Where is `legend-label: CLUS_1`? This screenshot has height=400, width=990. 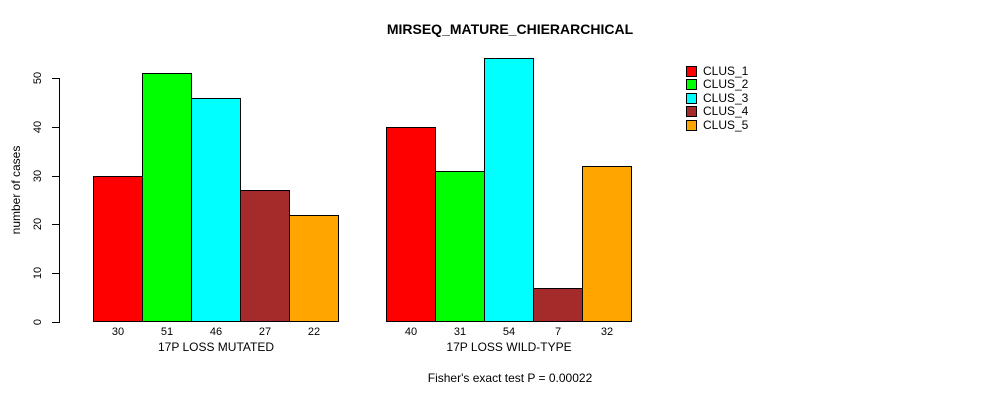
legend-label: CLUS_1 is located at coordinates (726, 71).